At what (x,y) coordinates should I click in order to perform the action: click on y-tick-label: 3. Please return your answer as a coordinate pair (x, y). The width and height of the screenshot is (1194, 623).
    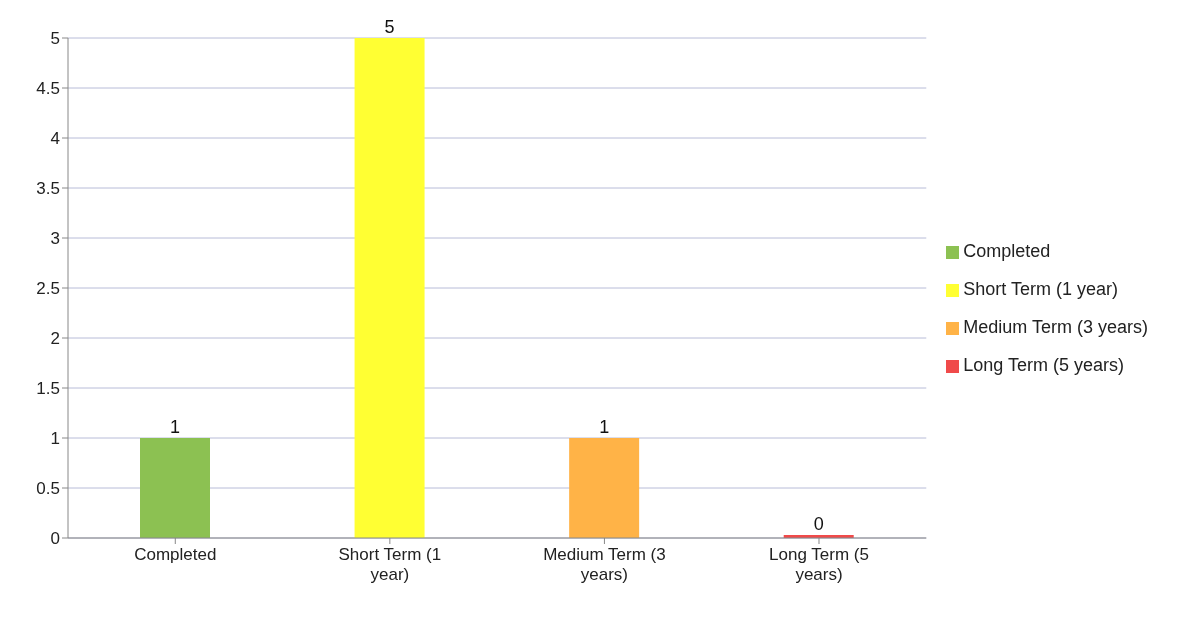
    Looking at the image, I should click on (55, 239).